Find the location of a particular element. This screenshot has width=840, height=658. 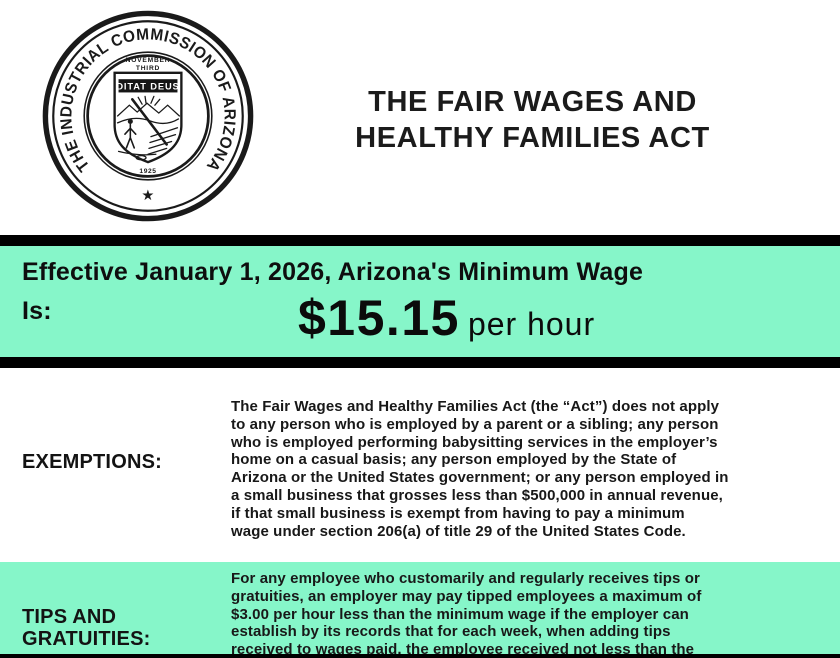

page-title-line2: HEALTHY FAMILIES ACT is located at coordinates (532, 138).